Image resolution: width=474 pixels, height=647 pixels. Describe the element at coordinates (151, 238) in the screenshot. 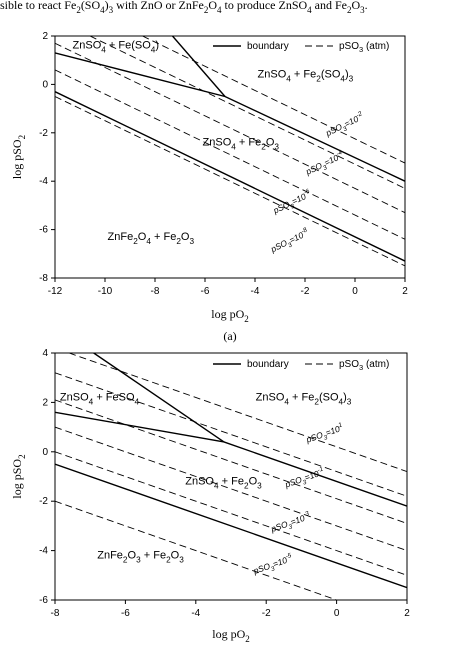

I see `region-label: ZnFe2O4 + Fe2O3` at that location.